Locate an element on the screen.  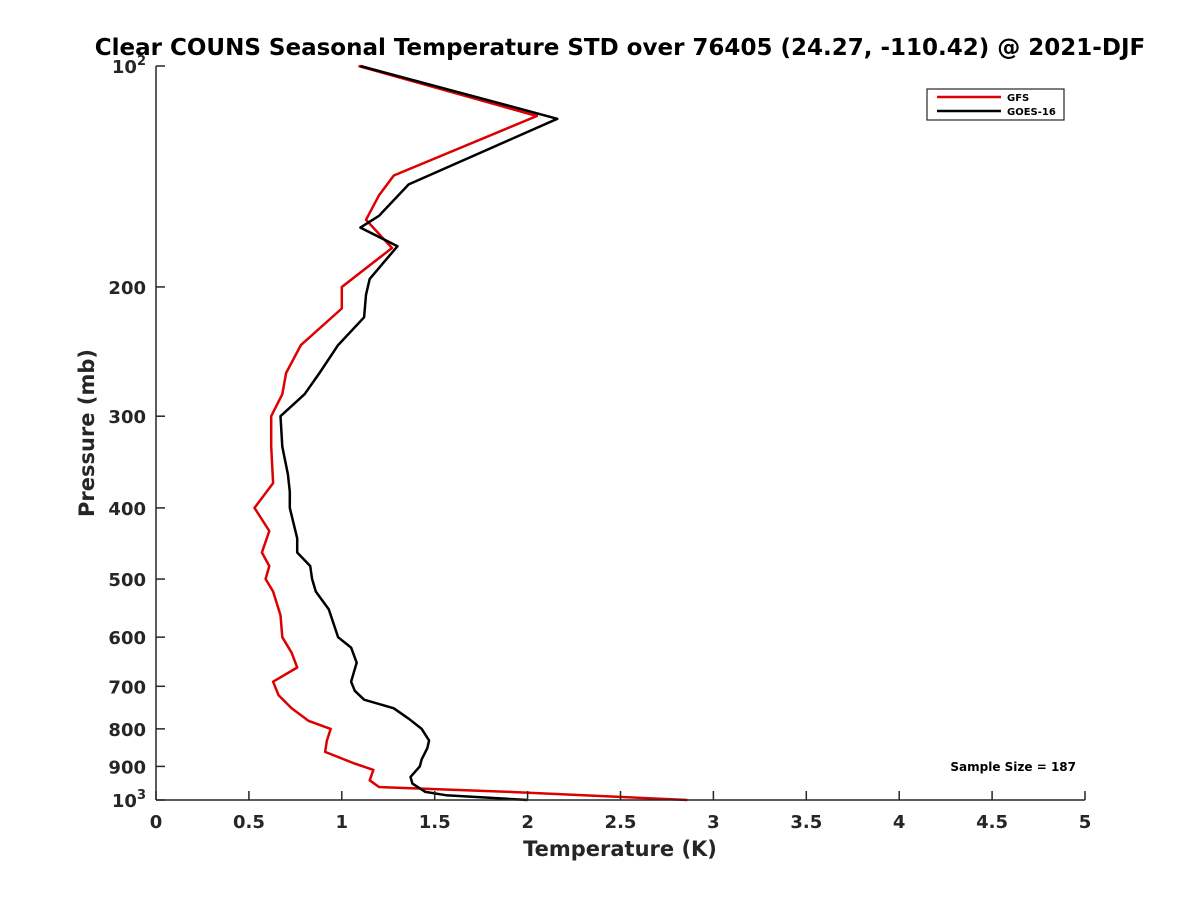
x-axis-label: Temperature (K) is located at coordinates (620, 849).